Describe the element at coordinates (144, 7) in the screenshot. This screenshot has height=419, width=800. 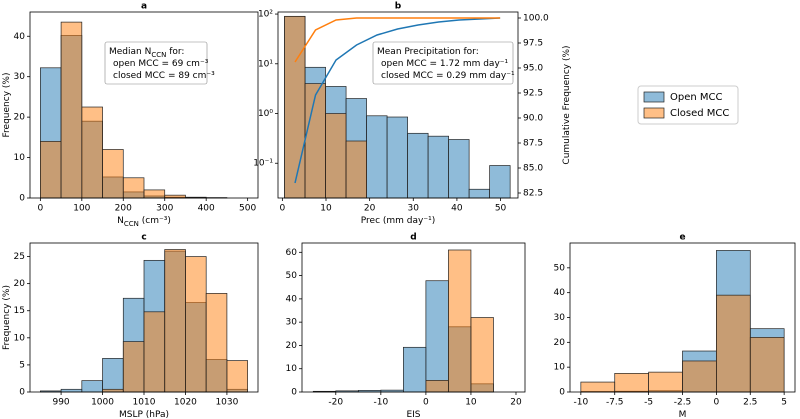
I see `panel-title: a` at that location.